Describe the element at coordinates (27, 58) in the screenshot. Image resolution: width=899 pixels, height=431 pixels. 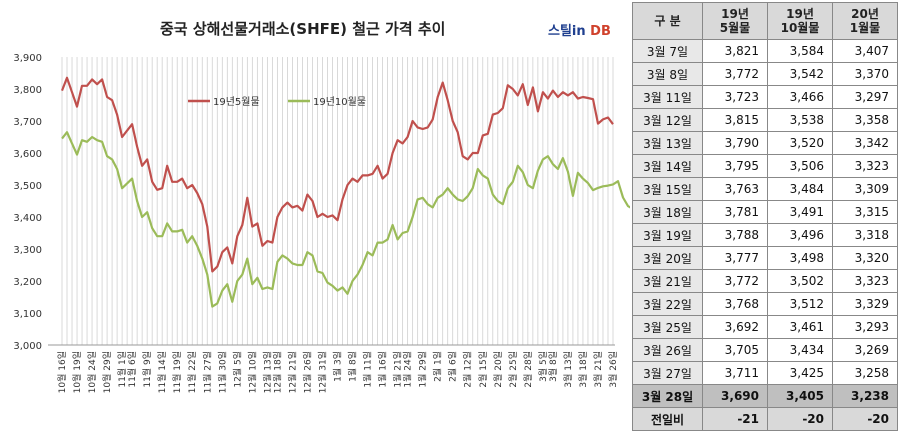
I see `y-tick-label: 3,900` at that location.